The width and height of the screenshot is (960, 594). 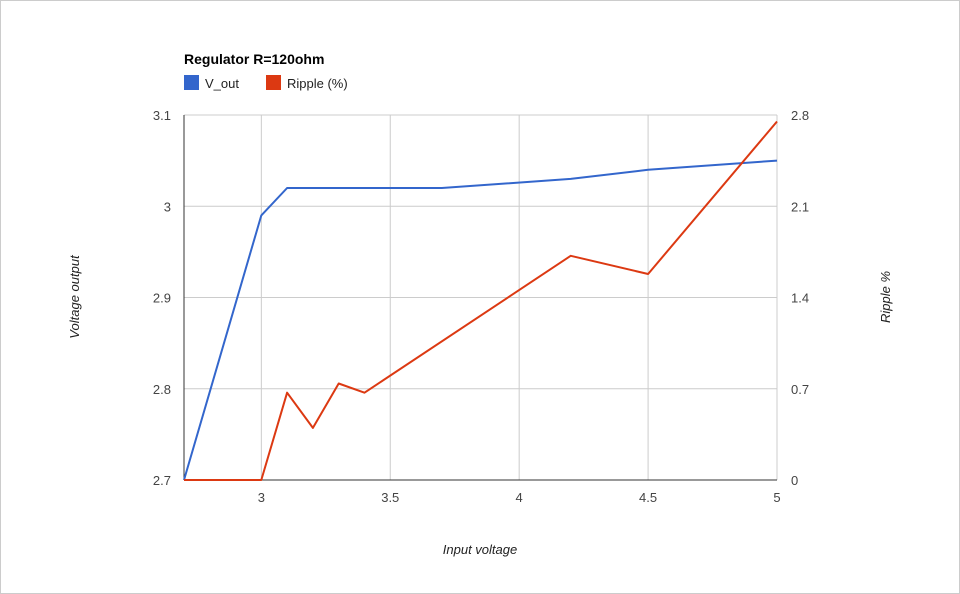 What do you see at coordinates (794, 480) in the screenshot?
I see `y2-tick-label: 0` at bounding box center [794, 480].